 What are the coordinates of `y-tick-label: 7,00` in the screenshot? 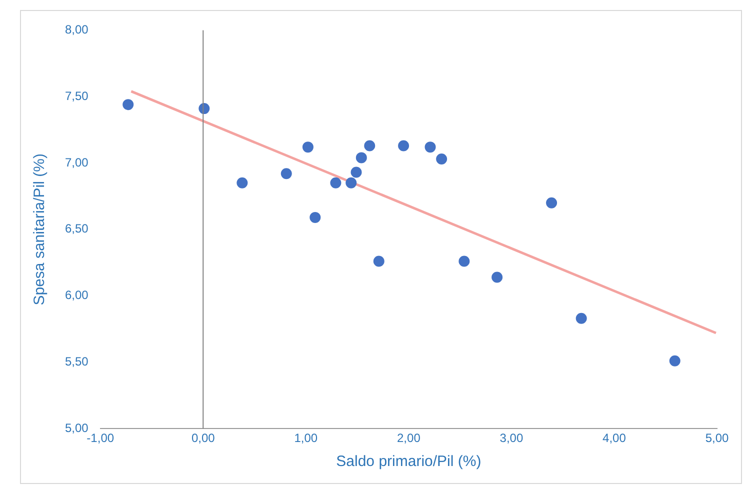 It's located at (76, 162).